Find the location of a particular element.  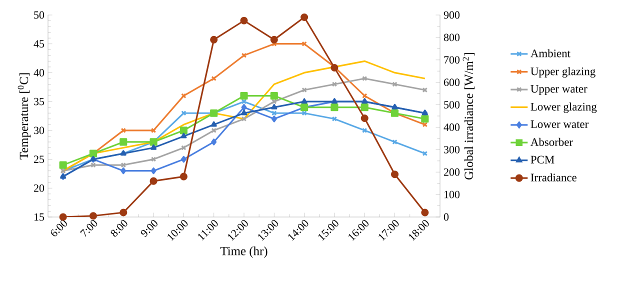

y2-tick-label: 200 is located at coordinates (452, 172).